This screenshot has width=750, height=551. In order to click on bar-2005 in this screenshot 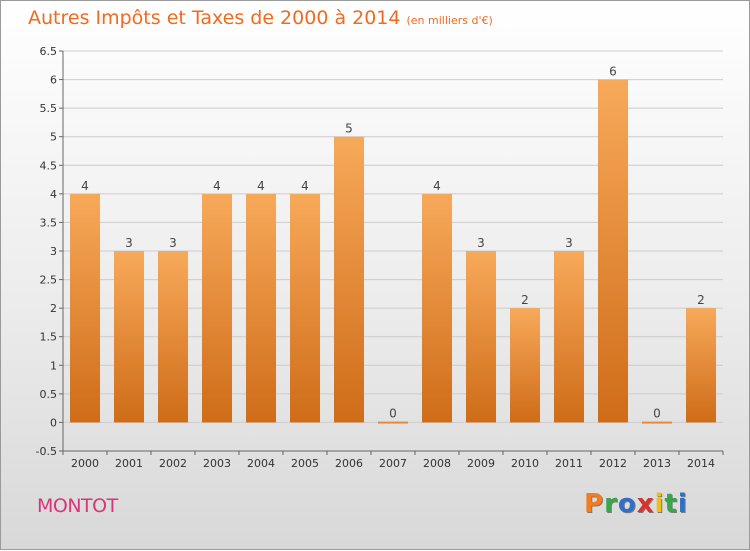, I will do `click(305, 308)`.